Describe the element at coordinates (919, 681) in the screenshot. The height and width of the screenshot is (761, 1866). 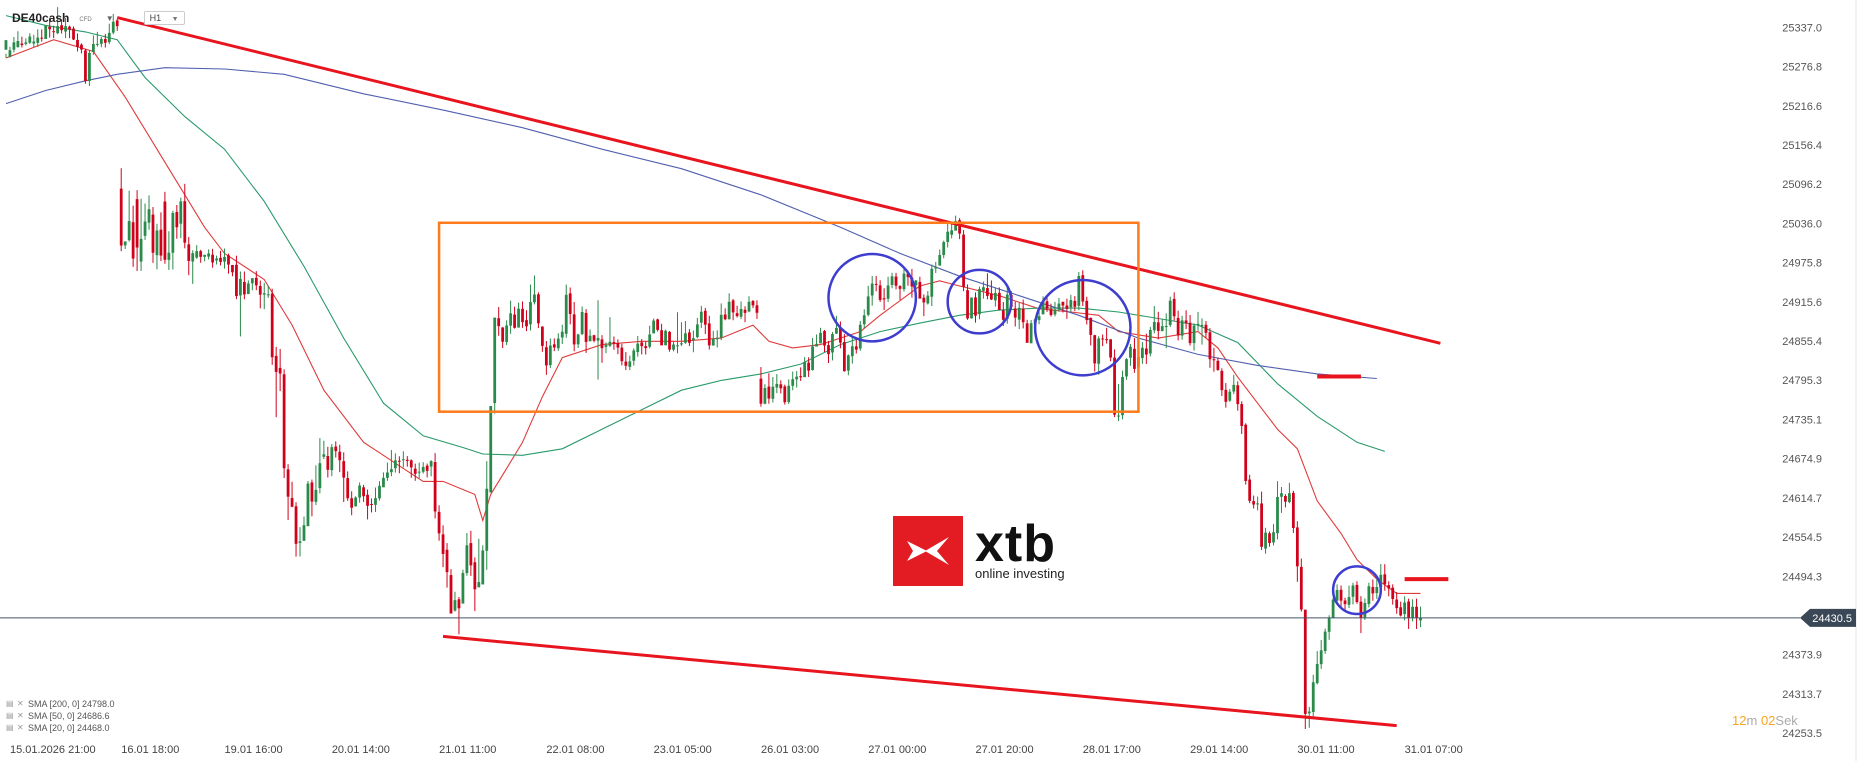
I see `support-line` at that location.